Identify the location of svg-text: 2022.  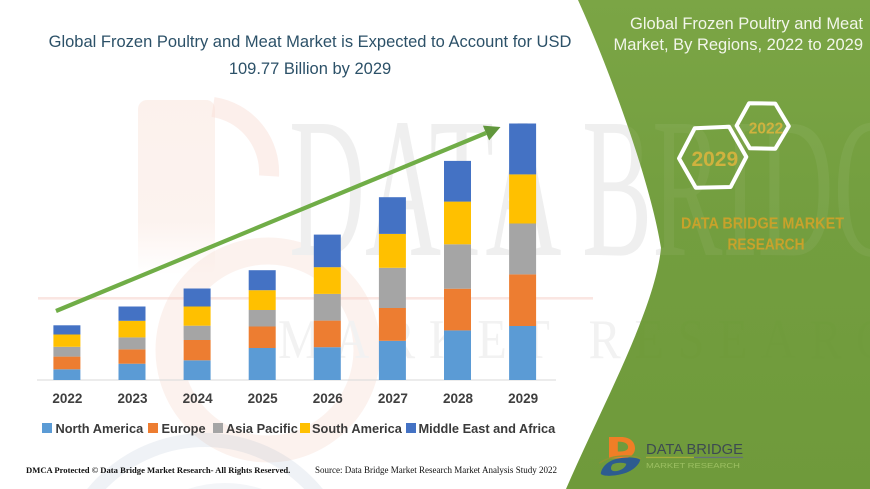
(766, 129).